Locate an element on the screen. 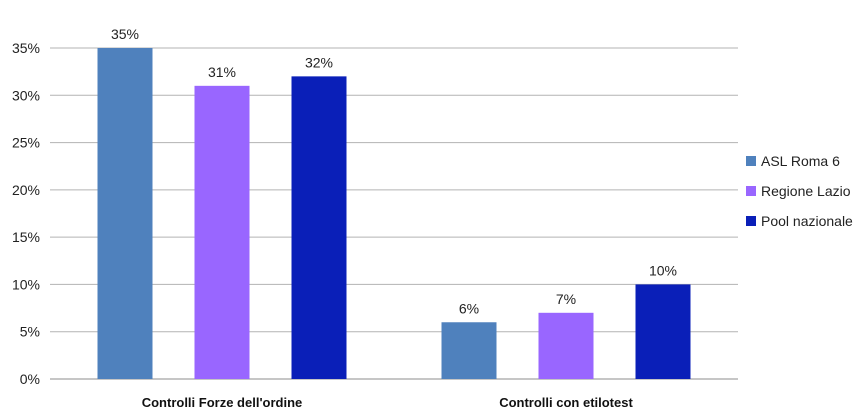 The width and height of the screenshot is (864, 412). data-label: 32% is located at coordinates (319, 62).